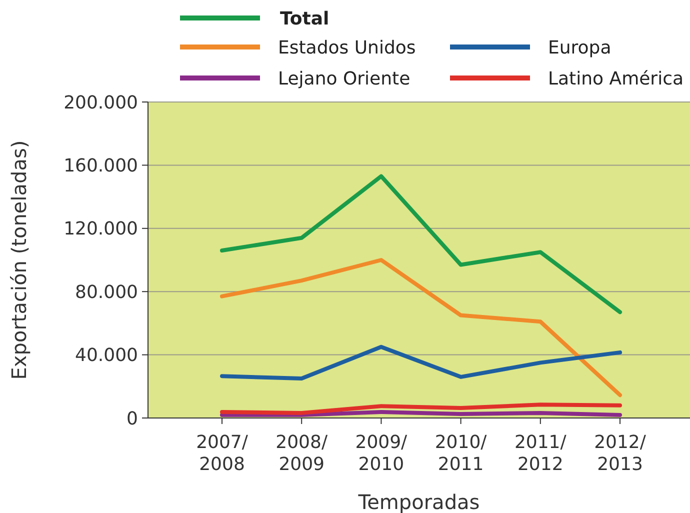 The width and height of the screenshot is (690, 513). I want to click on y-tick-label: 160.000, so click(101, 166).